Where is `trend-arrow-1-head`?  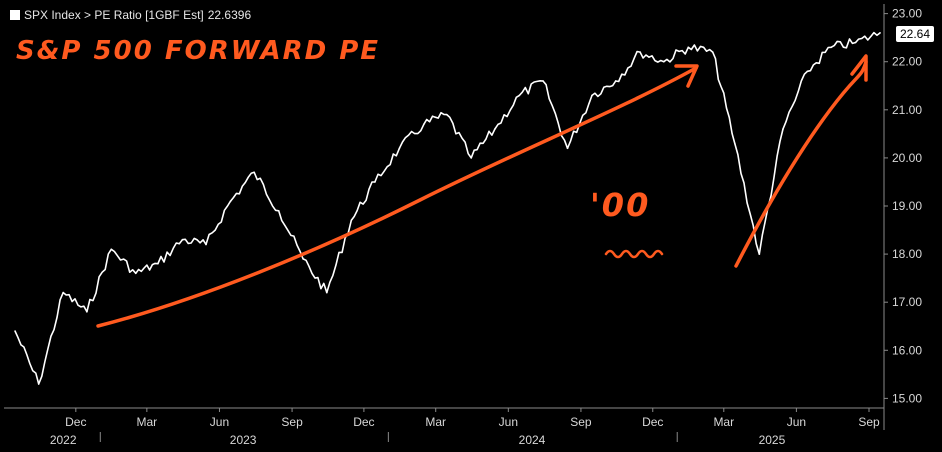 trend-arrow-1-head is located at coordinates (686, 76).